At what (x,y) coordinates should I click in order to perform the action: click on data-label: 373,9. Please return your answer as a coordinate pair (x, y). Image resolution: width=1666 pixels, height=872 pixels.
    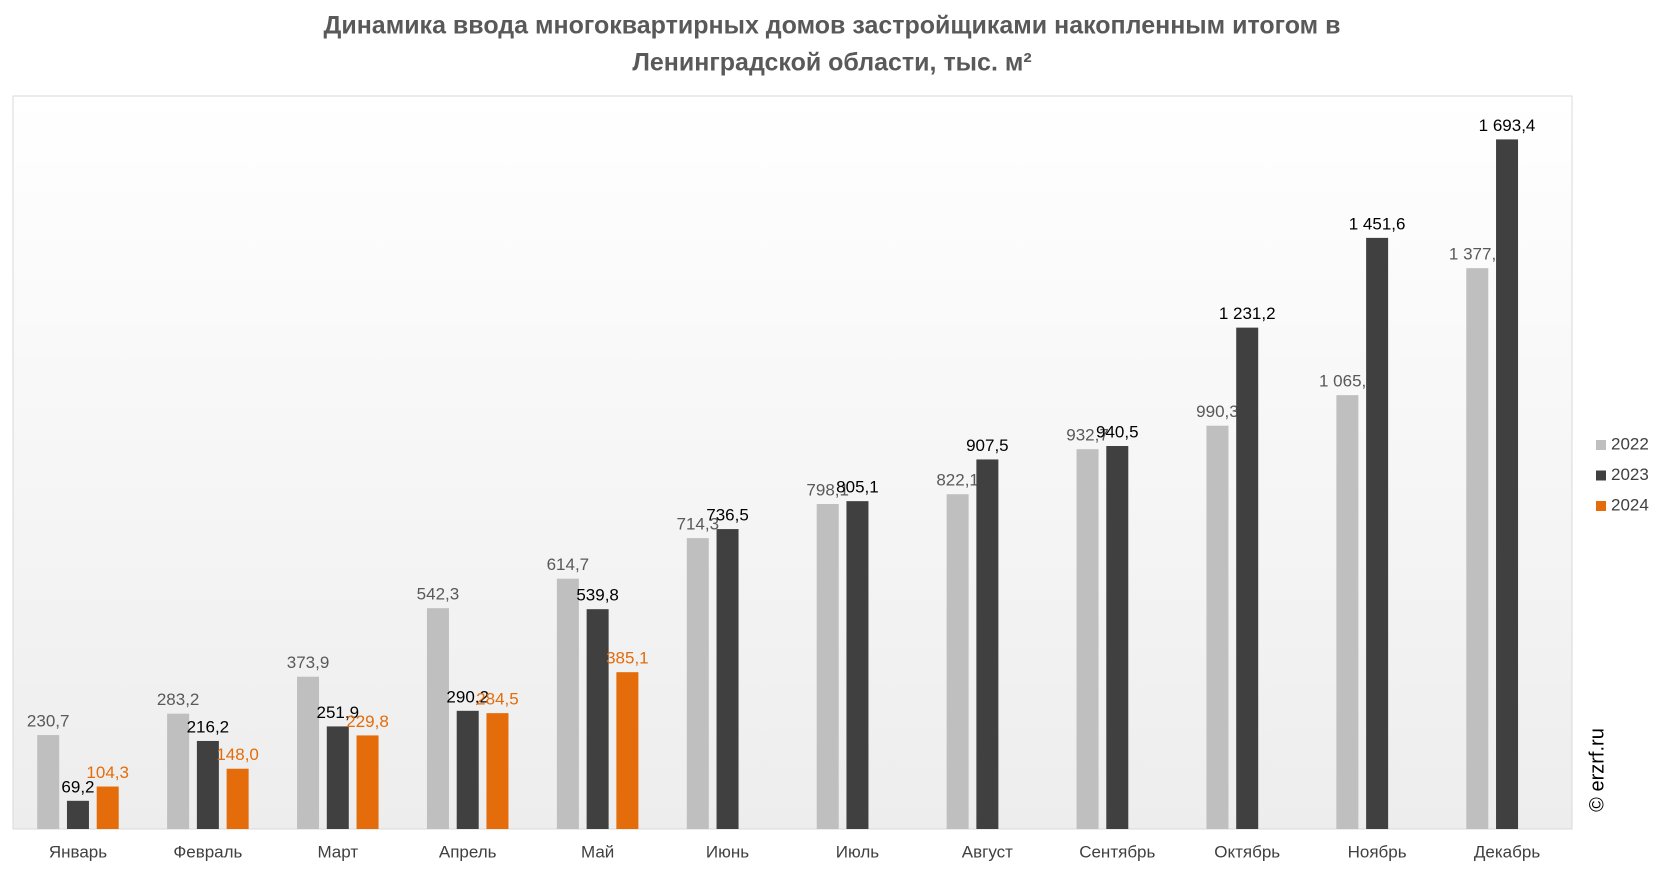
    Looking at the image, I should click on (308, 662).